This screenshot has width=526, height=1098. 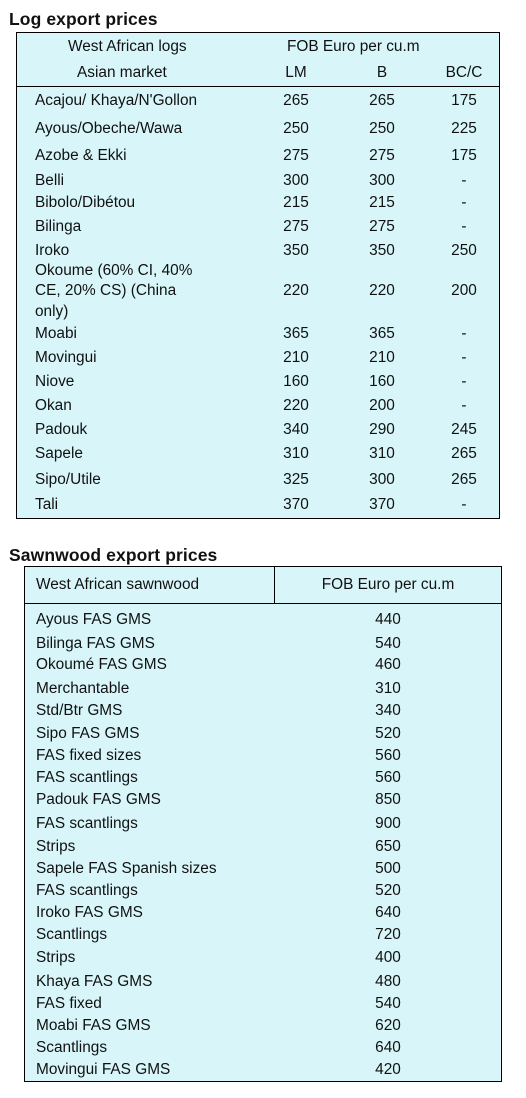 What do you see at coordinates (388, 934) in the screenshot?
I see `sawnwood-price: 720` at bounding box center [388, 934].